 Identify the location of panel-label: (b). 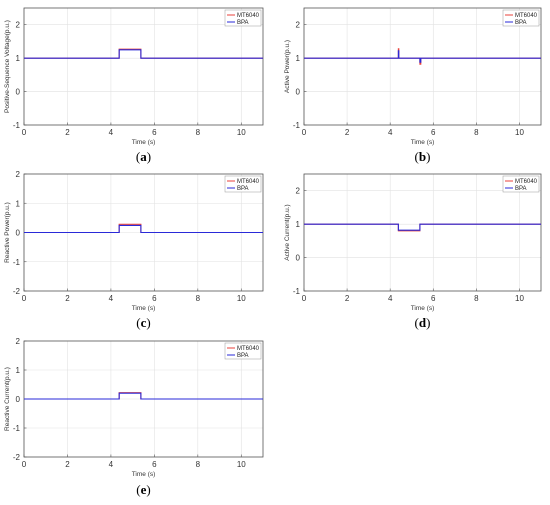
(423, 156).